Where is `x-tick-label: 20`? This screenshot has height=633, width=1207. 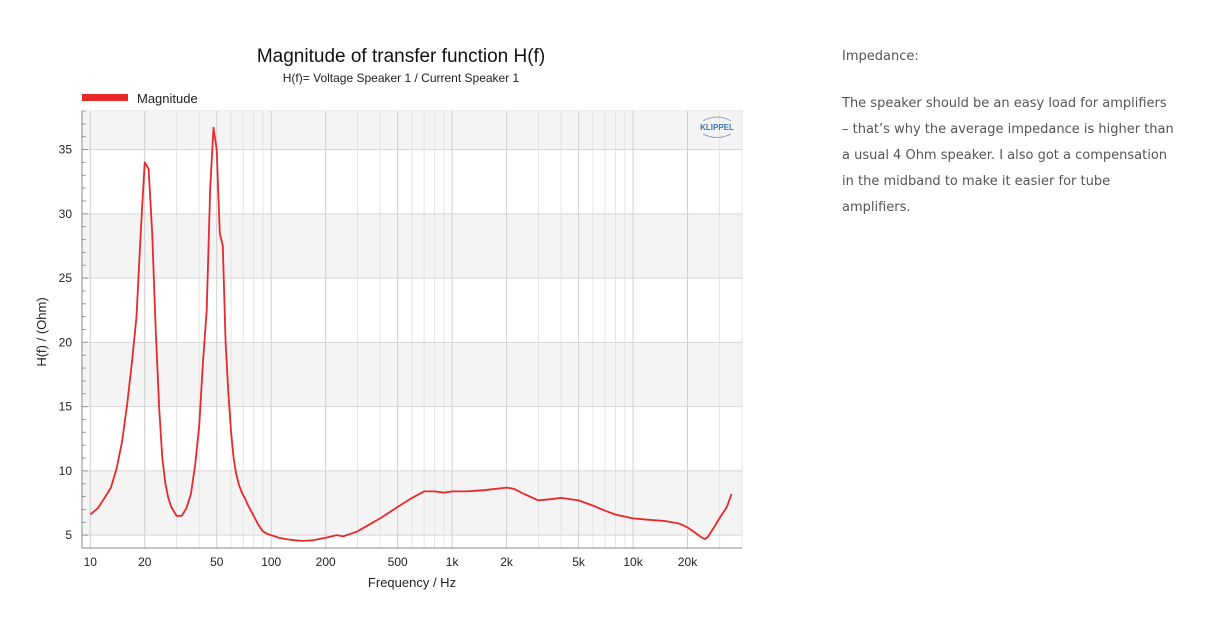 x-tick-label: 20 is located at coordinates (145, 562).